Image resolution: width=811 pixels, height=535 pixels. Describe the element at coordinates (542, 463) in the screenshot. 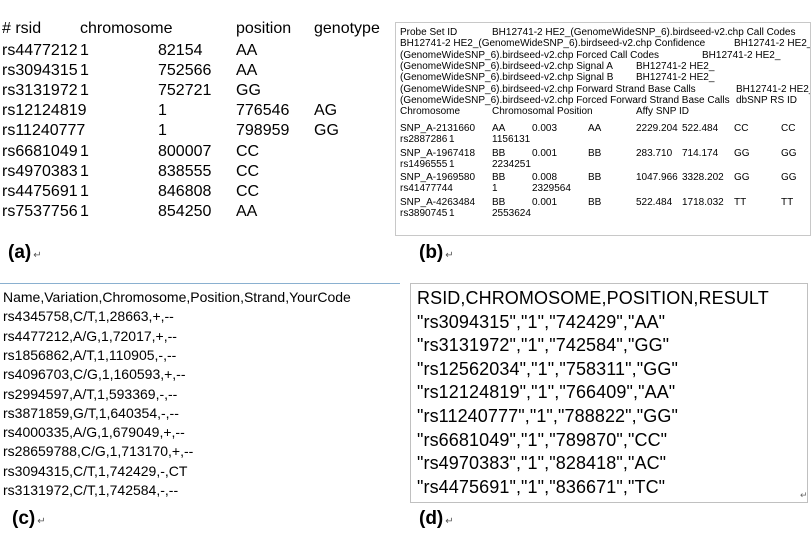

I see `csv-line: "rs4970383","1","828418","AC"` at that location.